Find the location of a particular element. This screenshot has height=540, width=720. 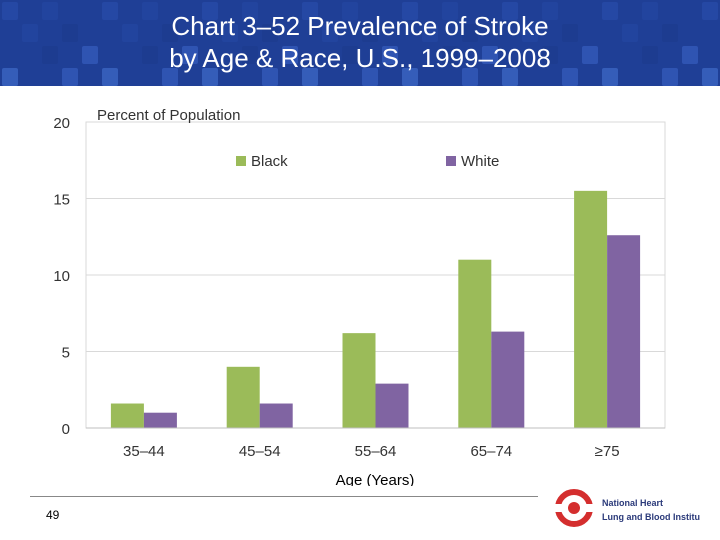

legend-label-black: Black is located at coordinates (269, 161).